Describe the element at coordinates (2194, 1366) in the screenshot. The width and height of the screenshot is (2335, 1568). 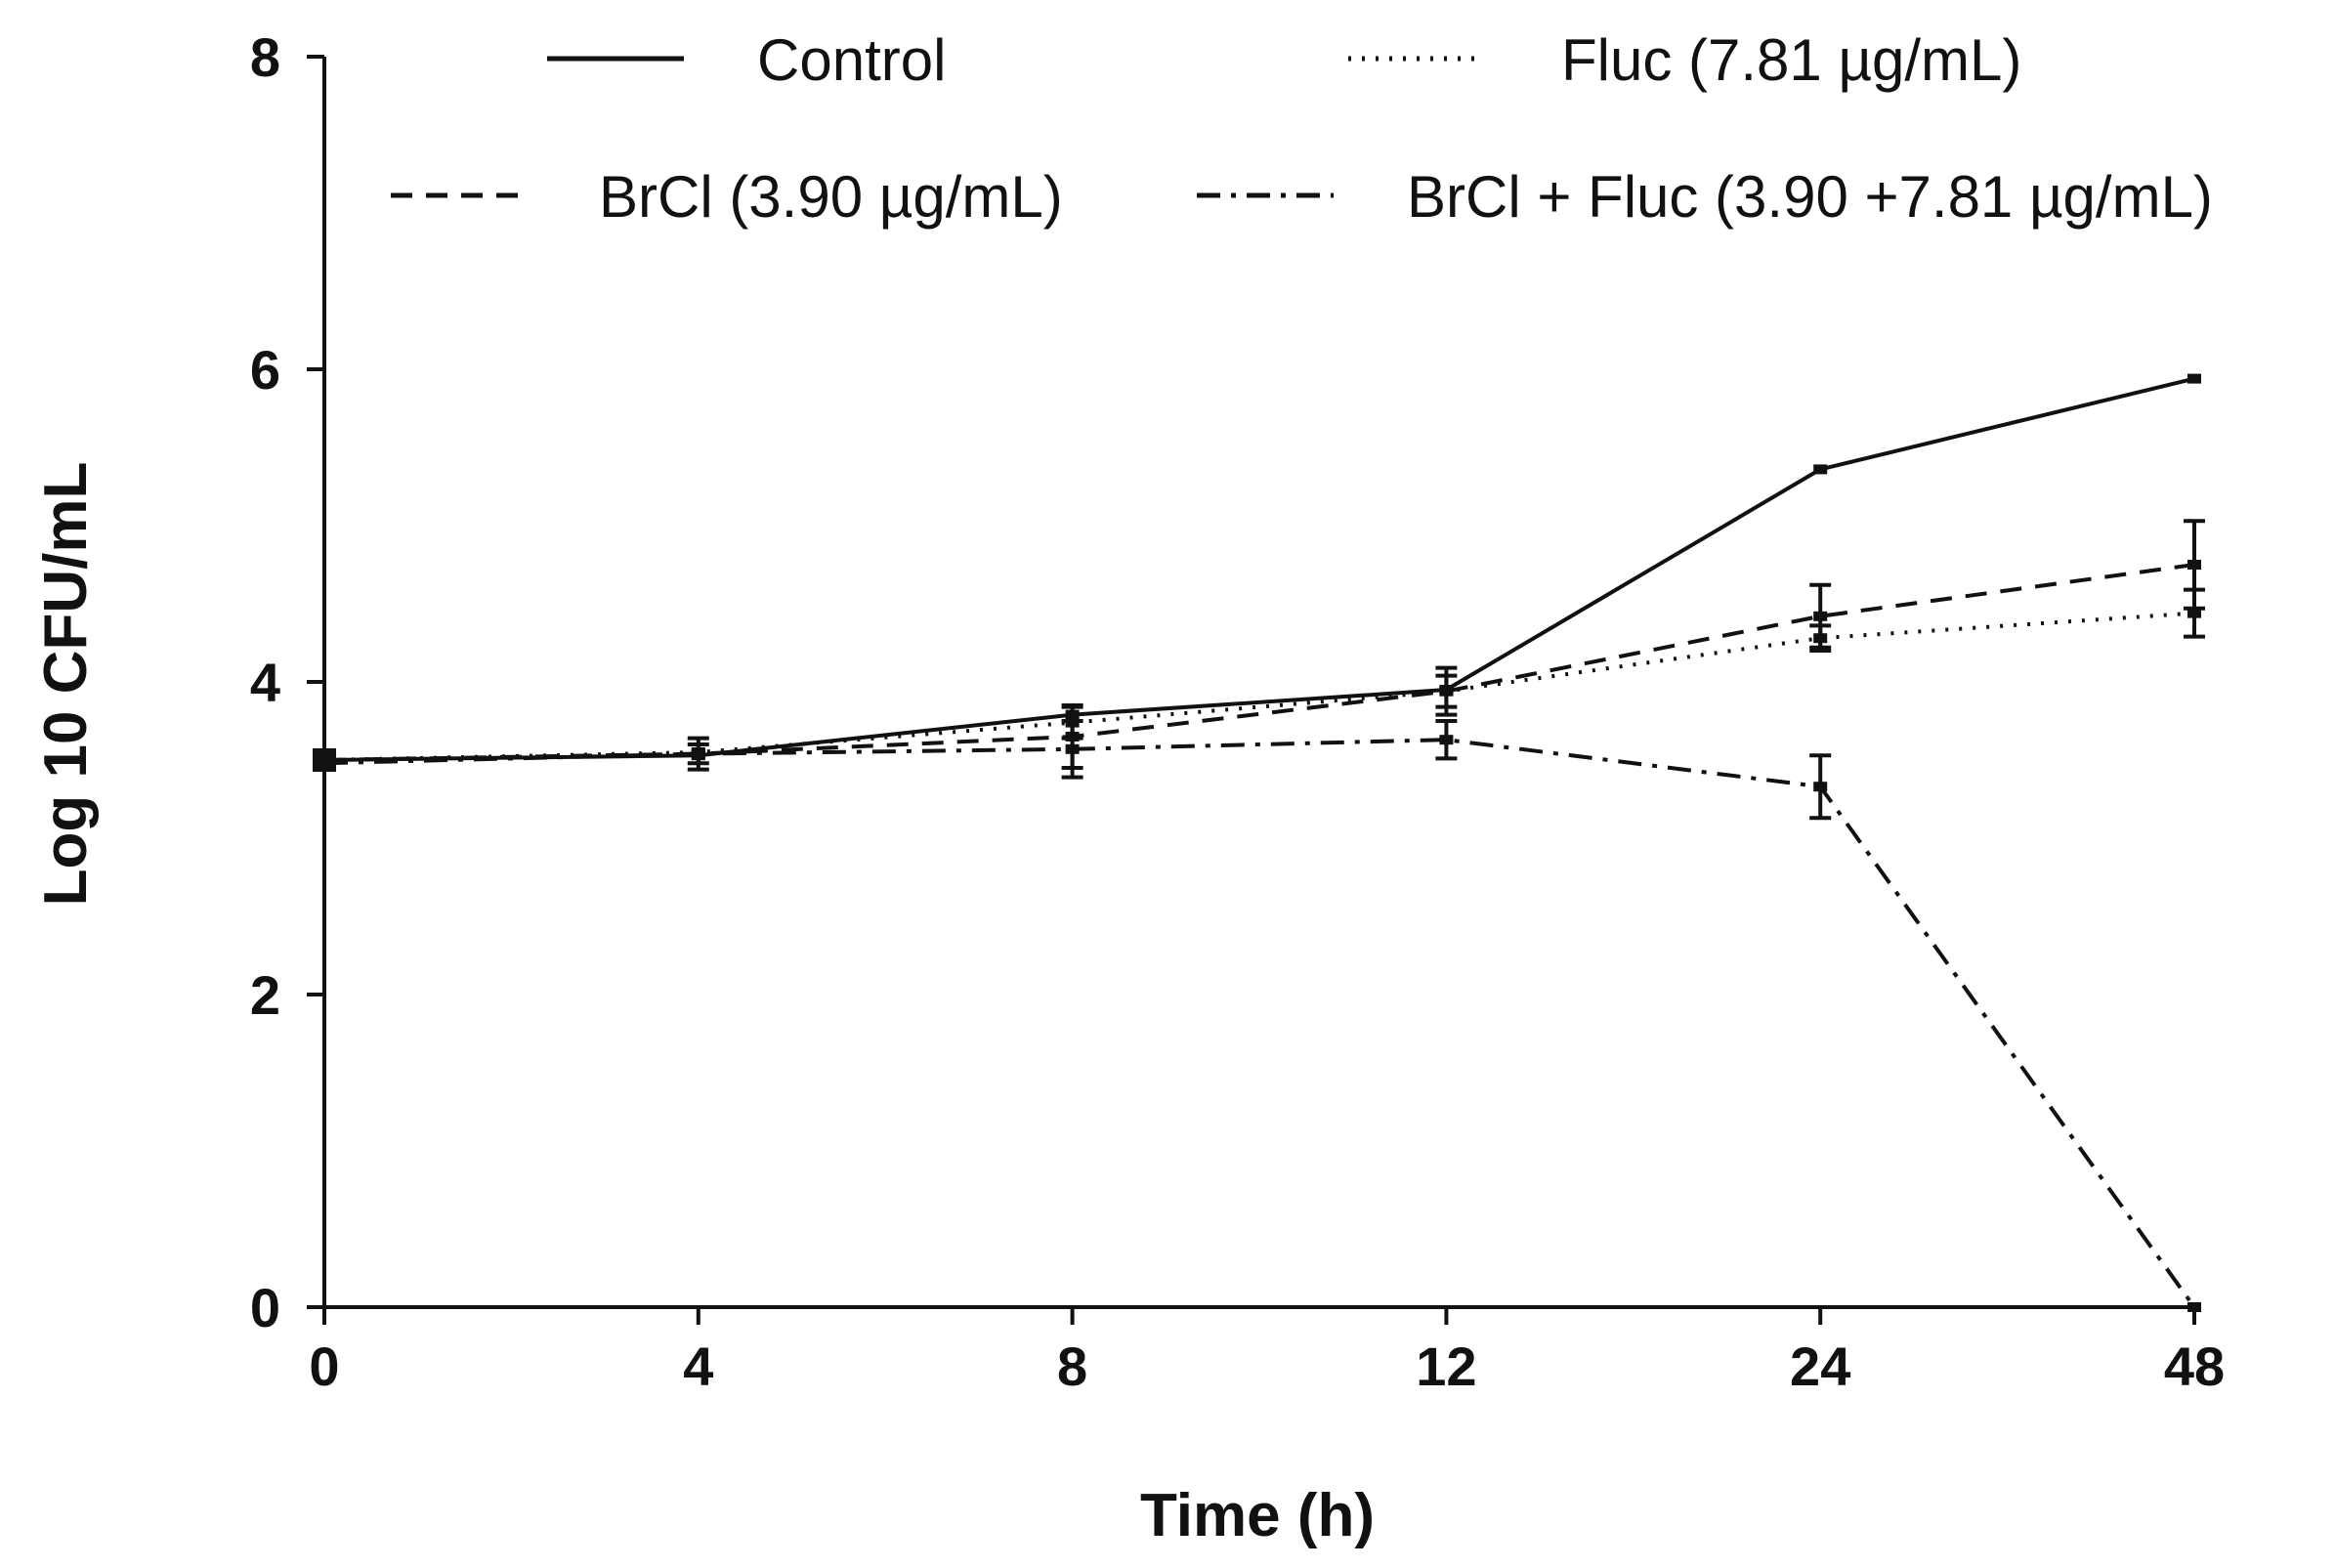
I see `x-tick-label: 48` at that location.